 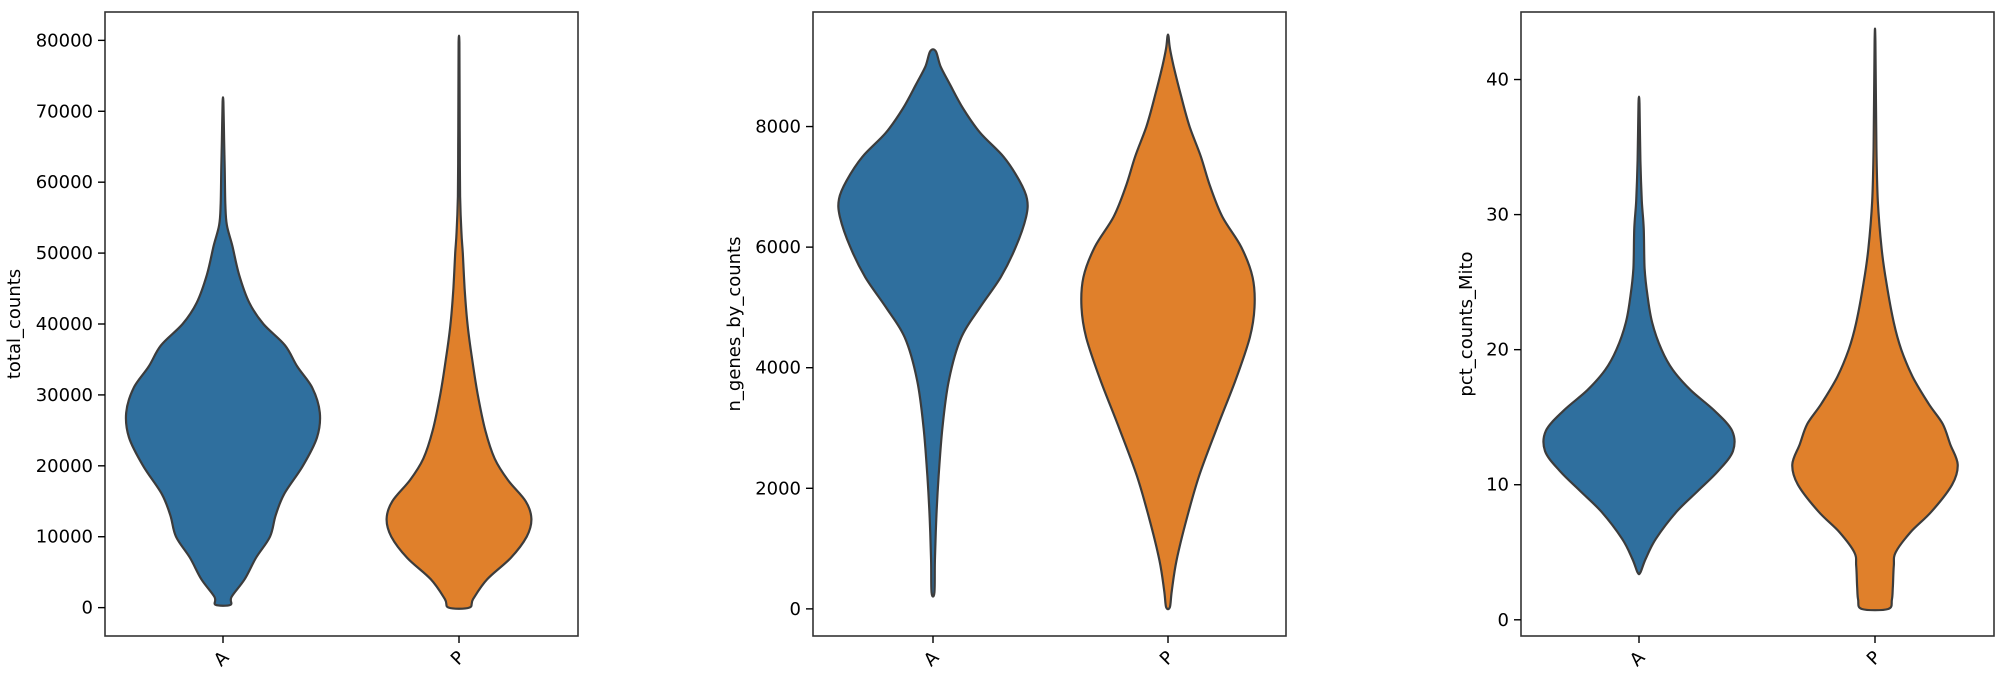 What do you see at coordinates (64, 182) in the screenshot?
I see `y-tick-label: 60000` at bounding box center [64, 182].